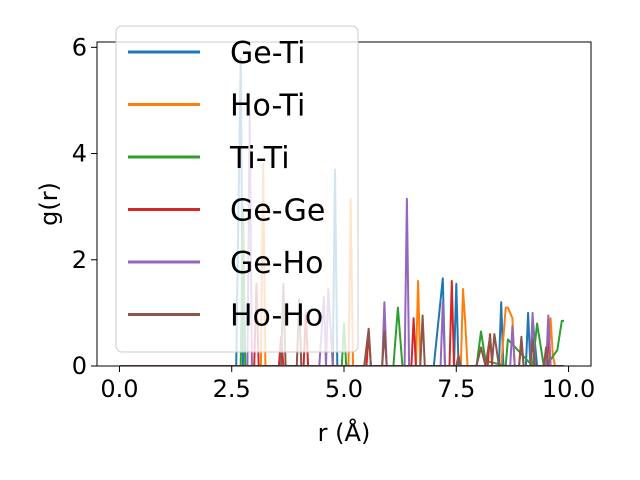 Image resolution: width=640 pixels, height=480 pixels. I want to click on legend-label-ge-ge: Ge-Ge, so click(277, 211).